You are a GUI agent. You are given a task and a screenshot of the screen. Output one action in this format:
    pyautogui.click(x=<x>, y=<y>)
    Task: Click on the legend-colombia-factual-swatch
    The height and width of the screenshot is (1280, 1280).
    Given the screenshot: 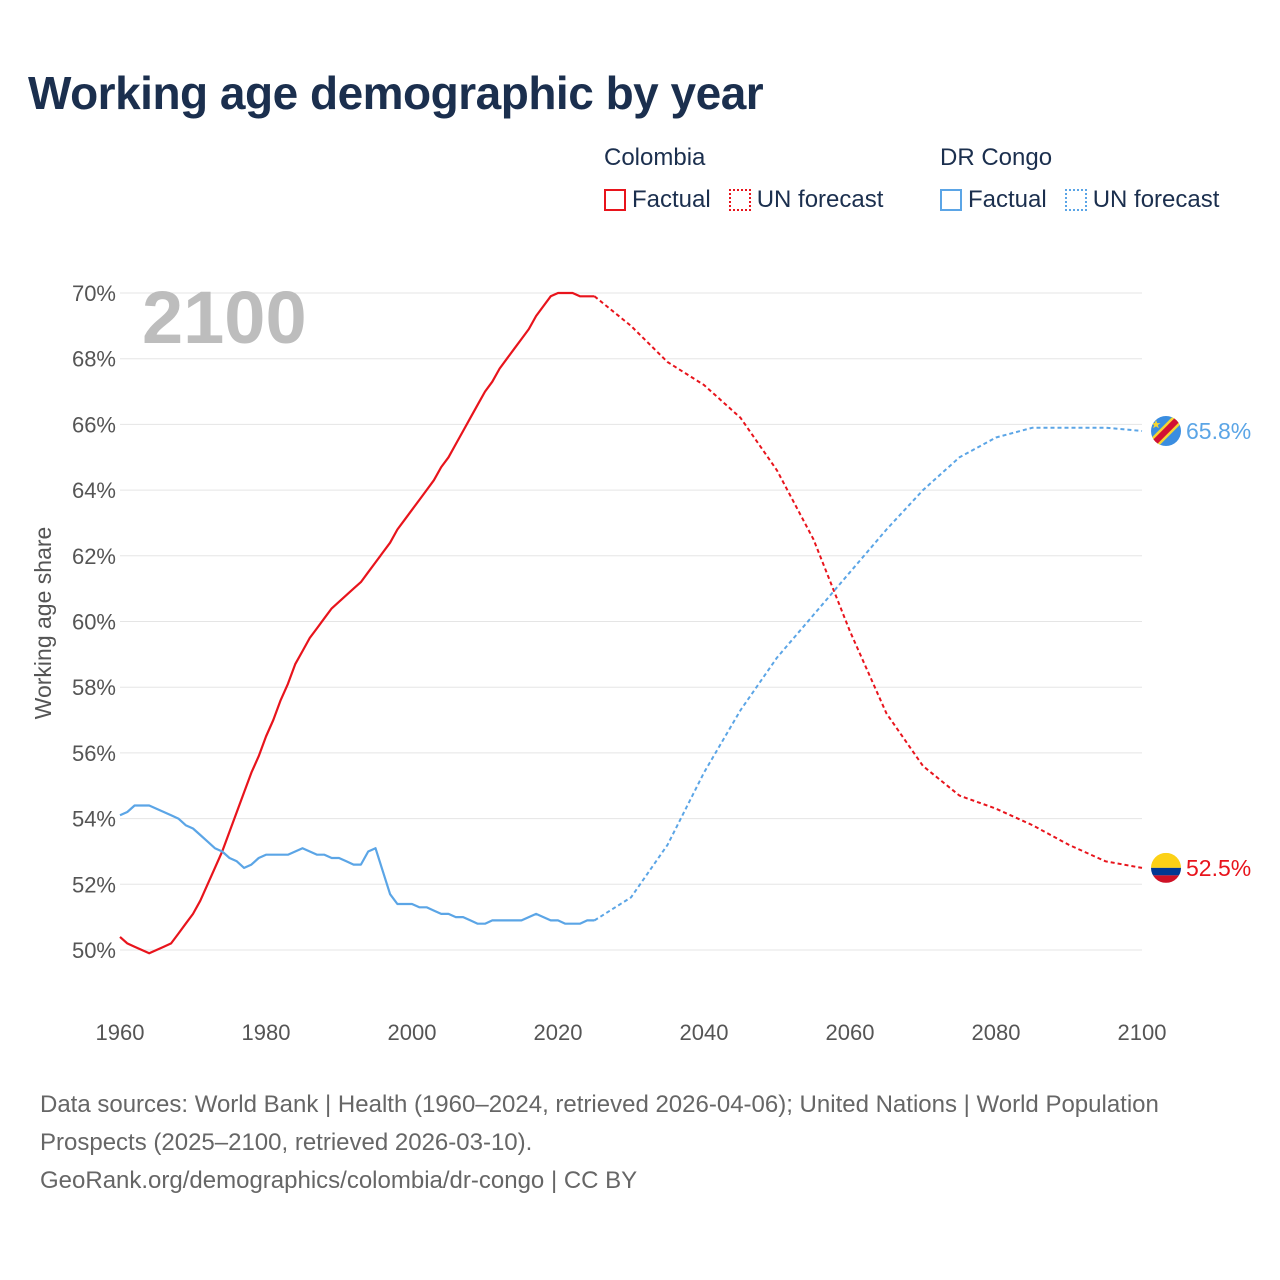 What is the action you would take?
    pyautogui.click(x=615, y=200)
    